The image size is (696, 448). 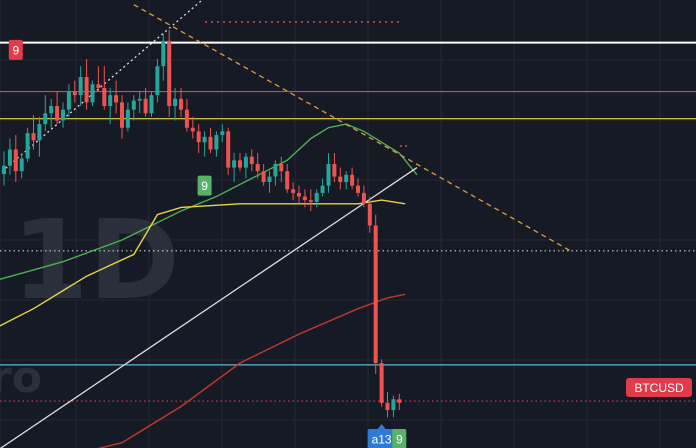 What do you see at coordinates (381, 427) in the screenshot?
I see `marker-pointer` at bounding box center [381, 427].